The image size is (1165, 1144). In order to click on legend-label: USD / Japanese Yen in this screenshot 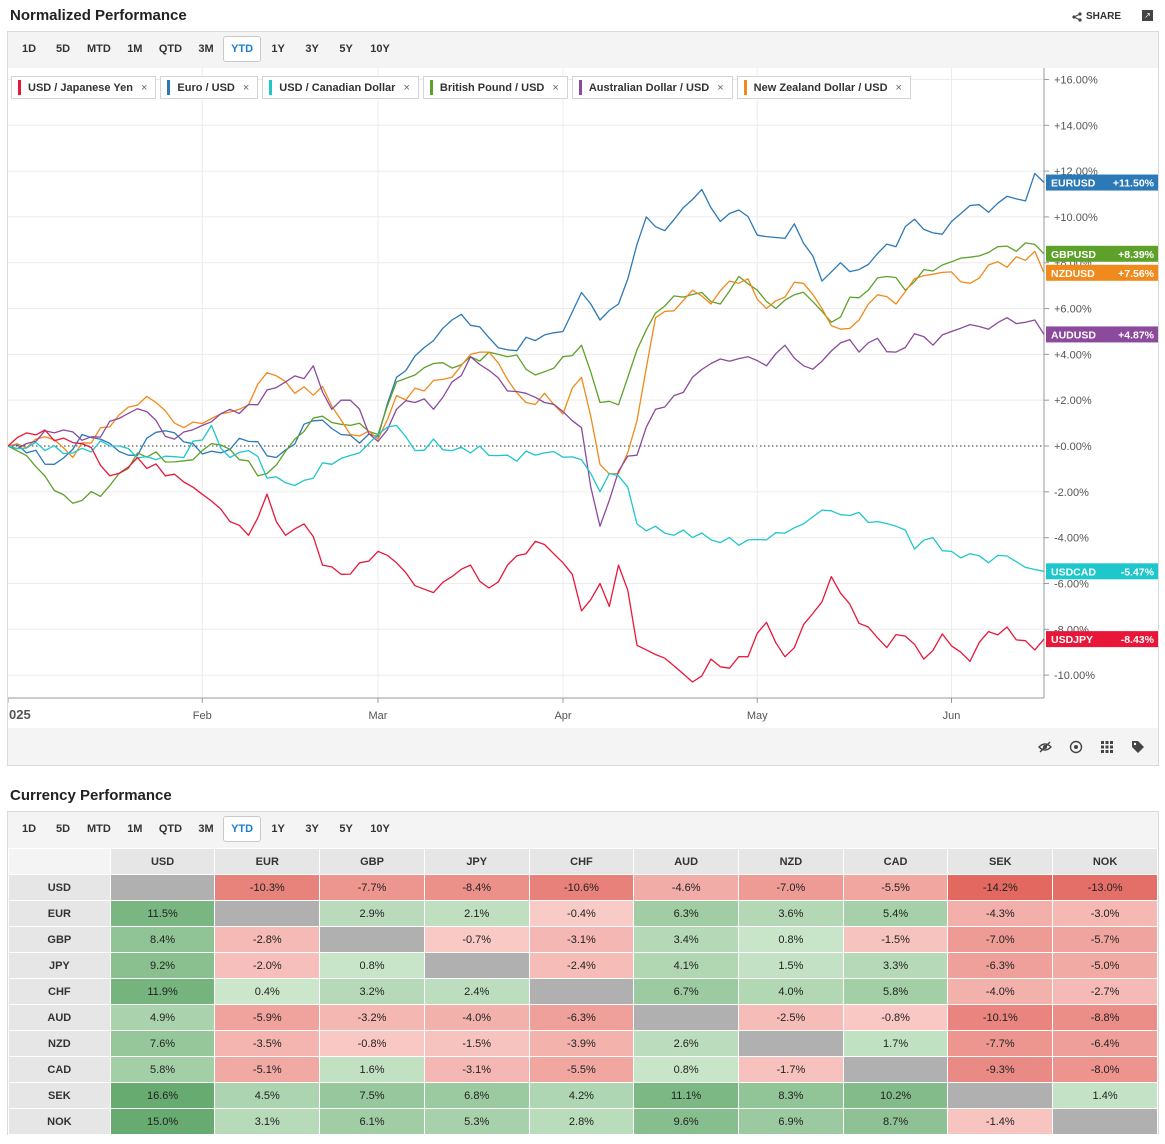, I will do `click(80, 87)`.